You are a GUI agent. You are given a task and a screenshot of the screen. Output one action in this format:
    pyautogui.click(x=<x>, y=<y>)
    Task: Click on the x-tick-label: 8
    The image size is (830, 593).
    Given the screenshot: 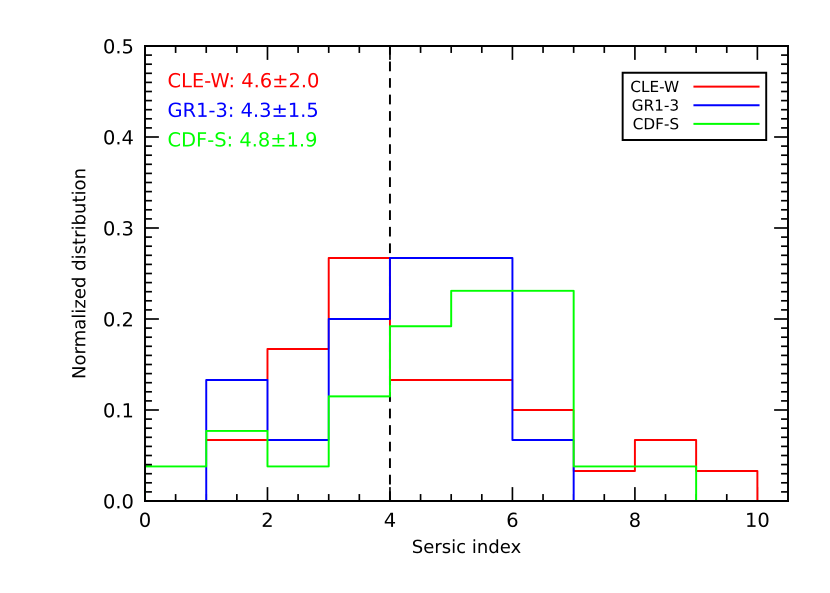 What is the action you would take?
    pyautogui.click(x=635, y=520)
    